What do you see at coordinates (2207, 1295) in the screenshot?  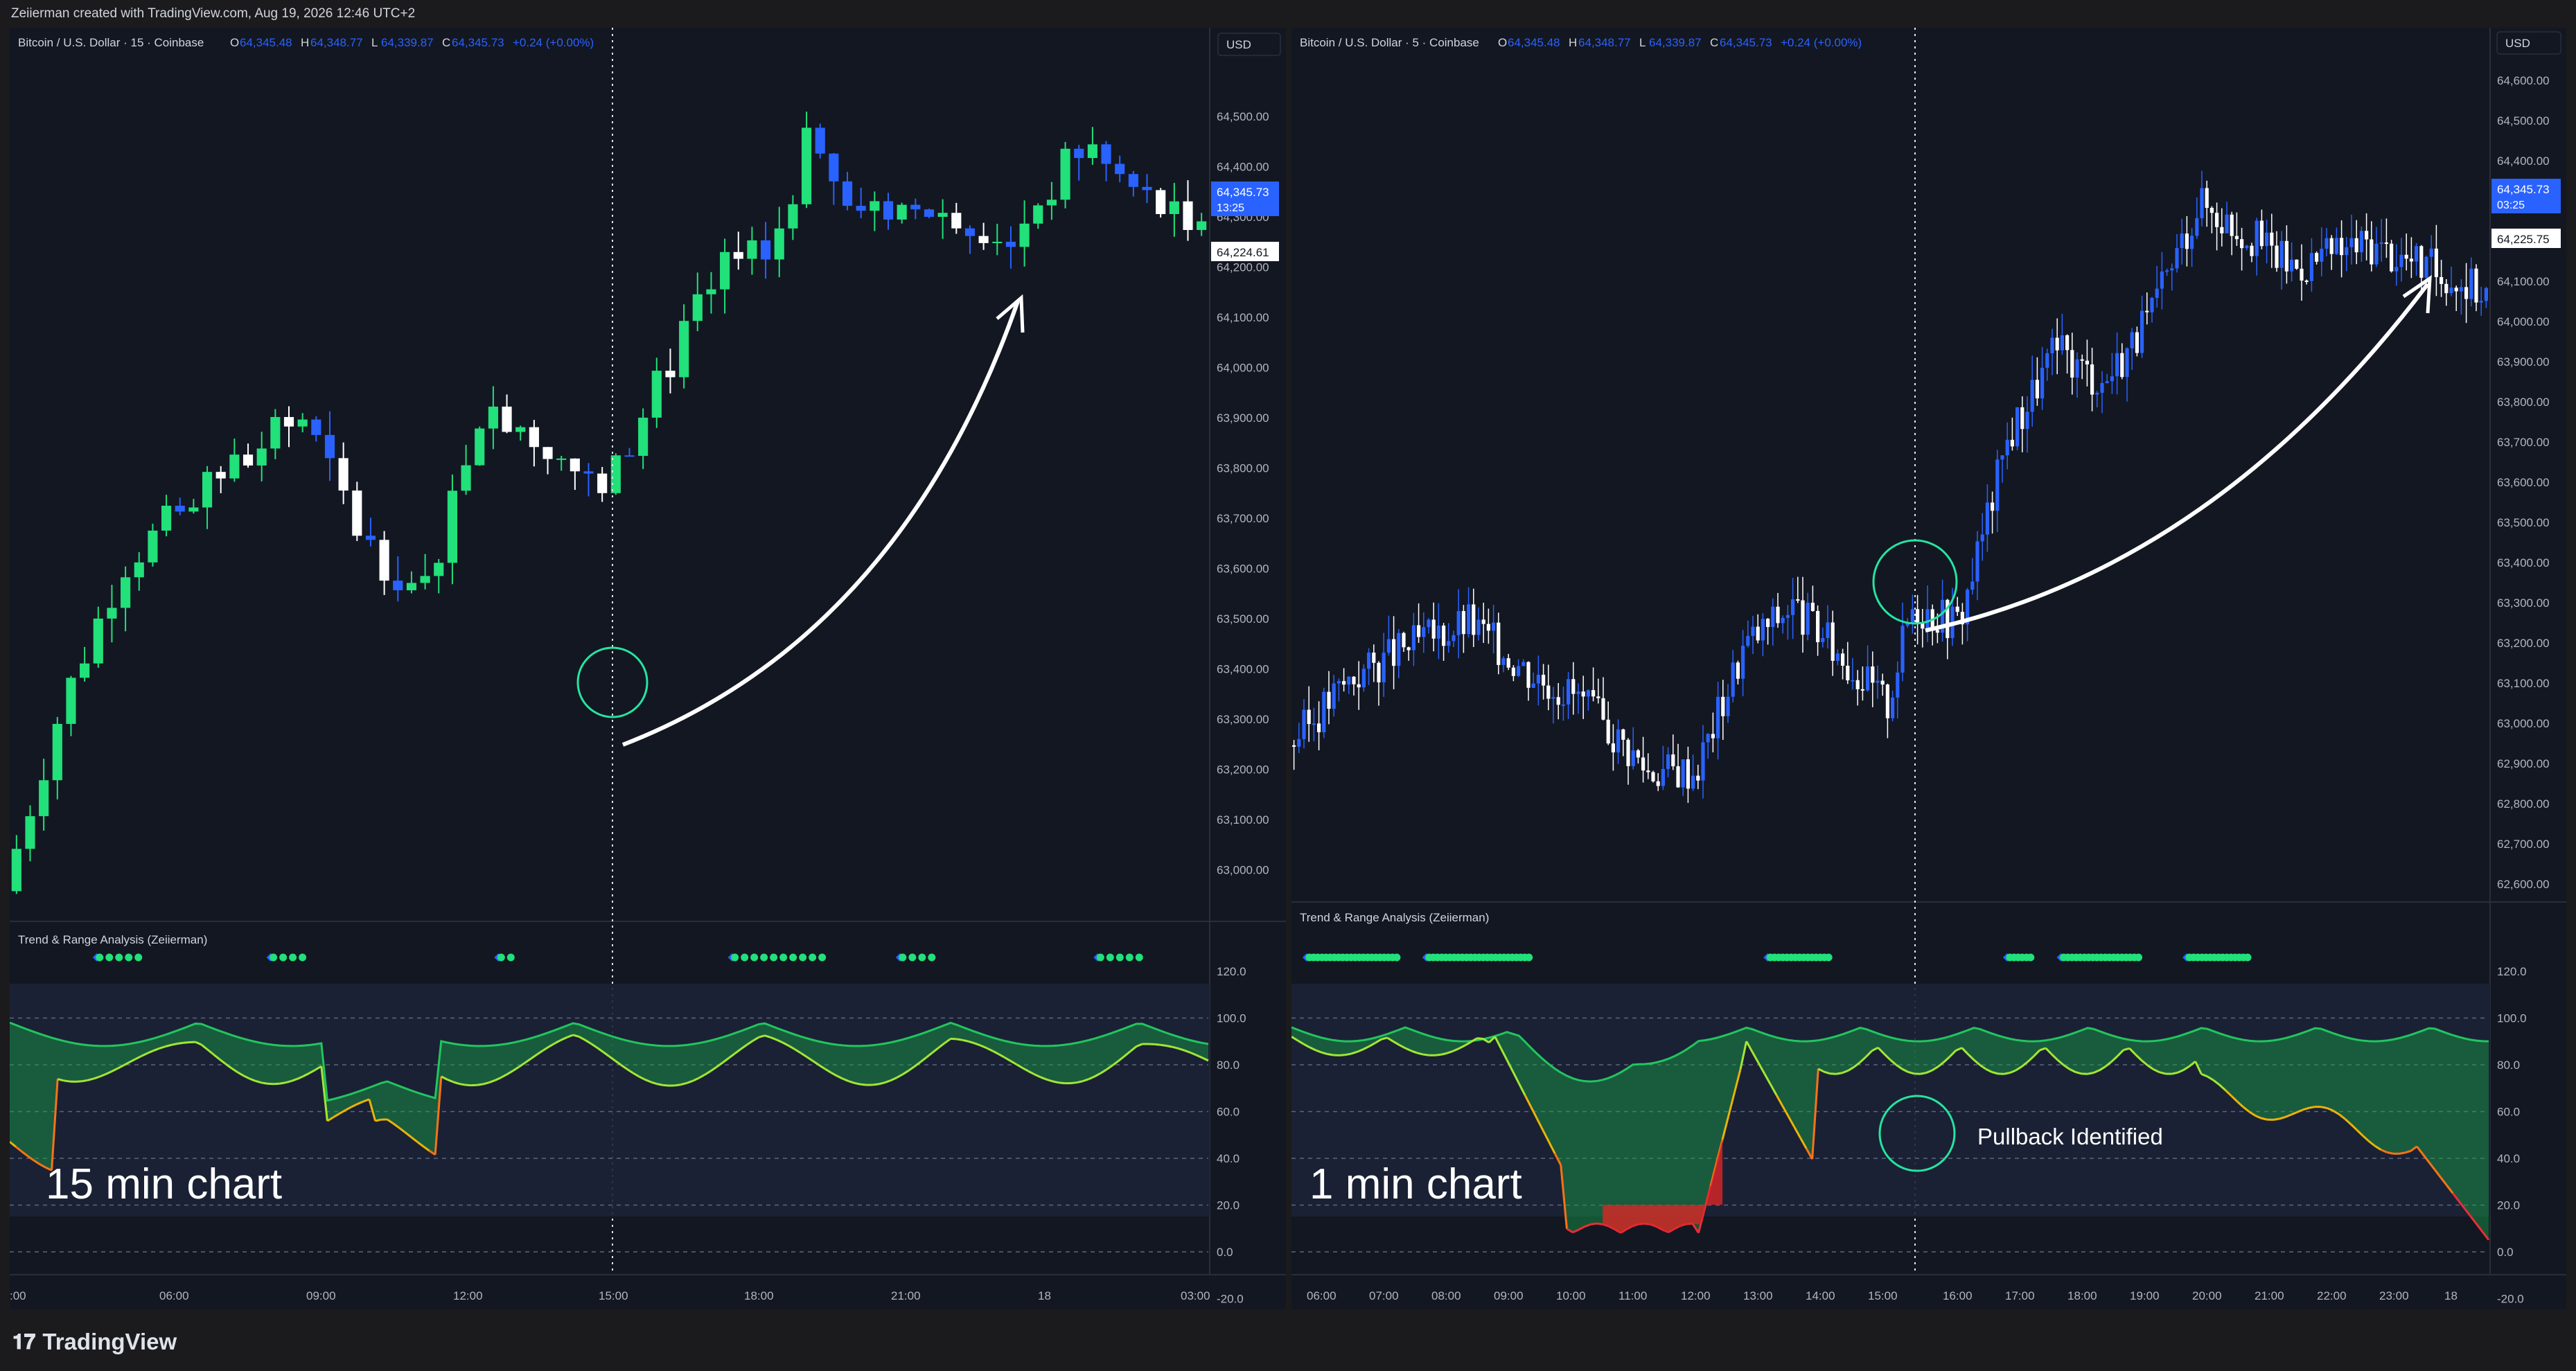 I see `time-tick: 20:00` at bounding box center [2207, 1295].